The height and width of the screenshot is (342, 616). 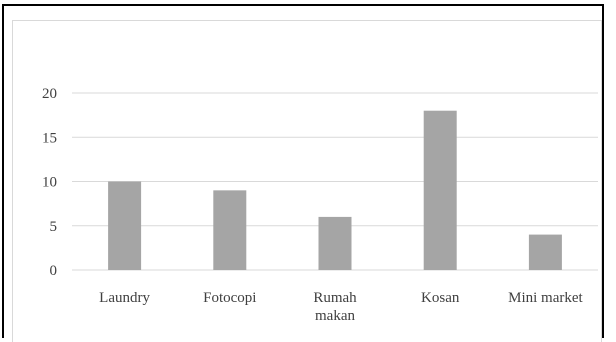 I want to click on x-category-label: Mini market, so click(x=545, y=298).